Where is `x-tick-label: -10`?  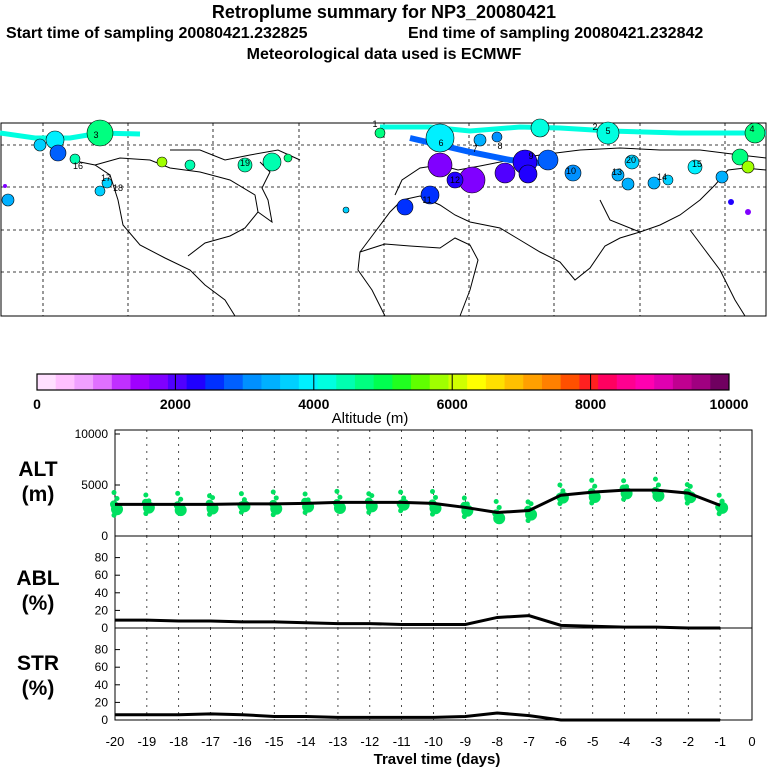 x-tick-label: -10 is located at coordinates (433, 741).